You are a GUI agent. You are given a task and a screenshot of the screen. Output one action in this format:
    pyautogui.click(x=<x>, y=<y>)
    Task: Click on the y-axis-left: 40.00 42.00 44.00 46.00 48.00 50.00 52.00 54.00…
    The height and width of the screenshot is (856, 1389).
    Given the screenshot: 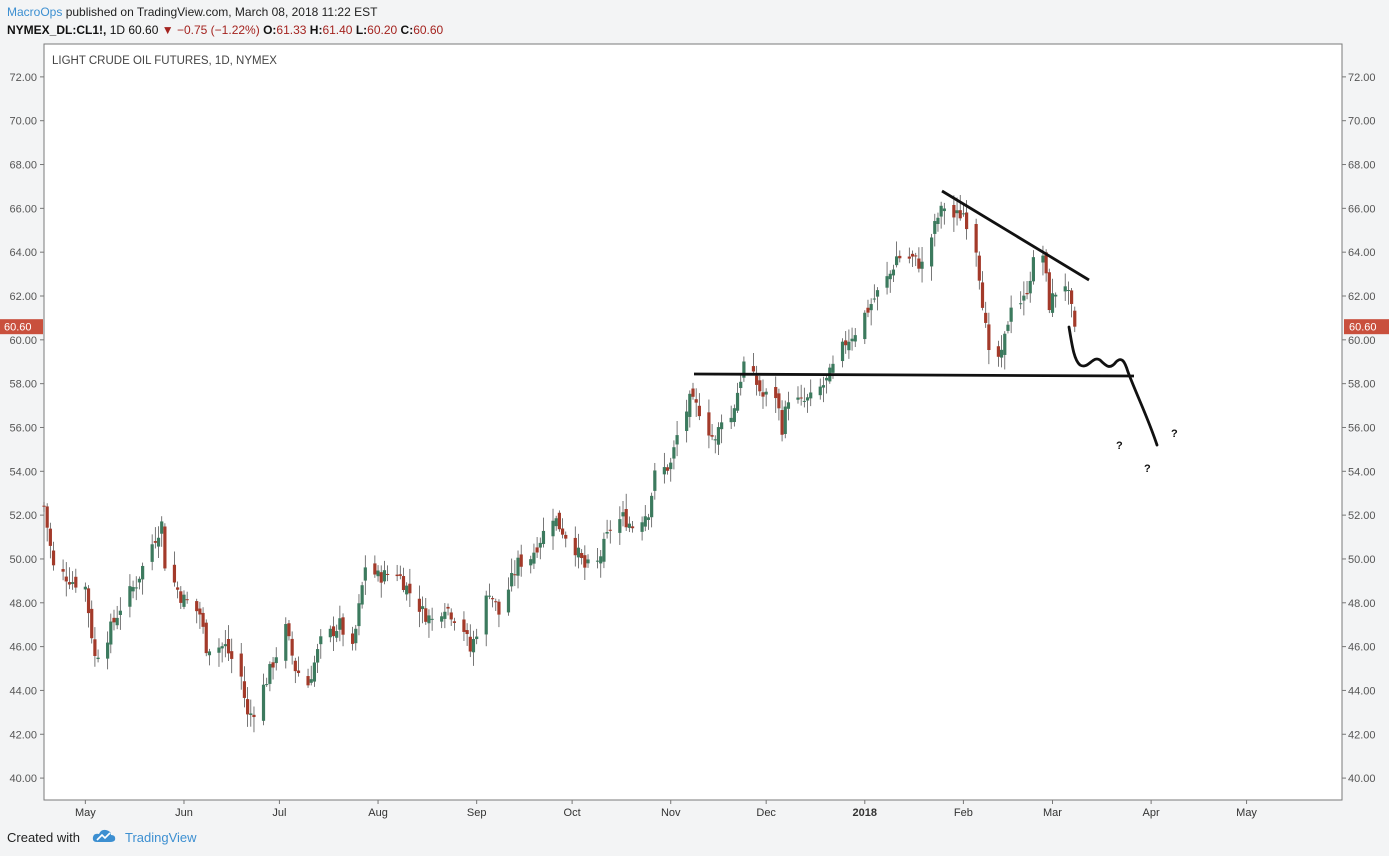 What is the action you would take?
    pyautogui.click(x=26, y=428)
    